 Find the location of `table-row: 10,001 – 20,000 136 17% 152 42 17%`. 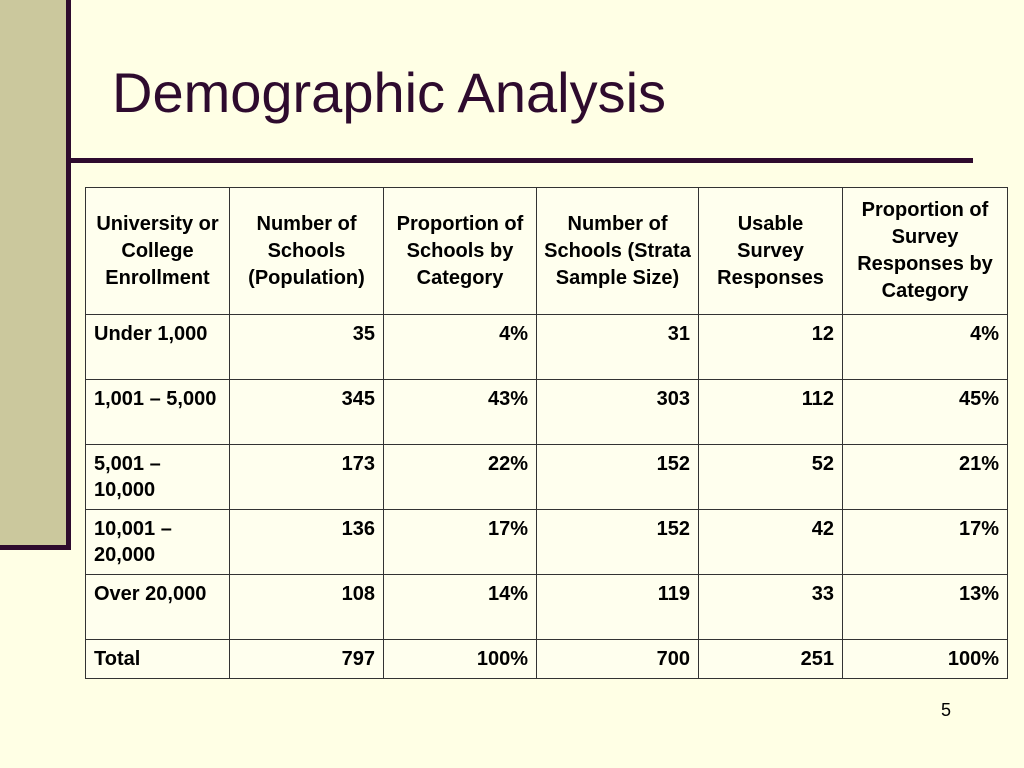

table-row: 10,001 – 20,000 136 17% 152 42 17% is located at coordinates (546, 542).